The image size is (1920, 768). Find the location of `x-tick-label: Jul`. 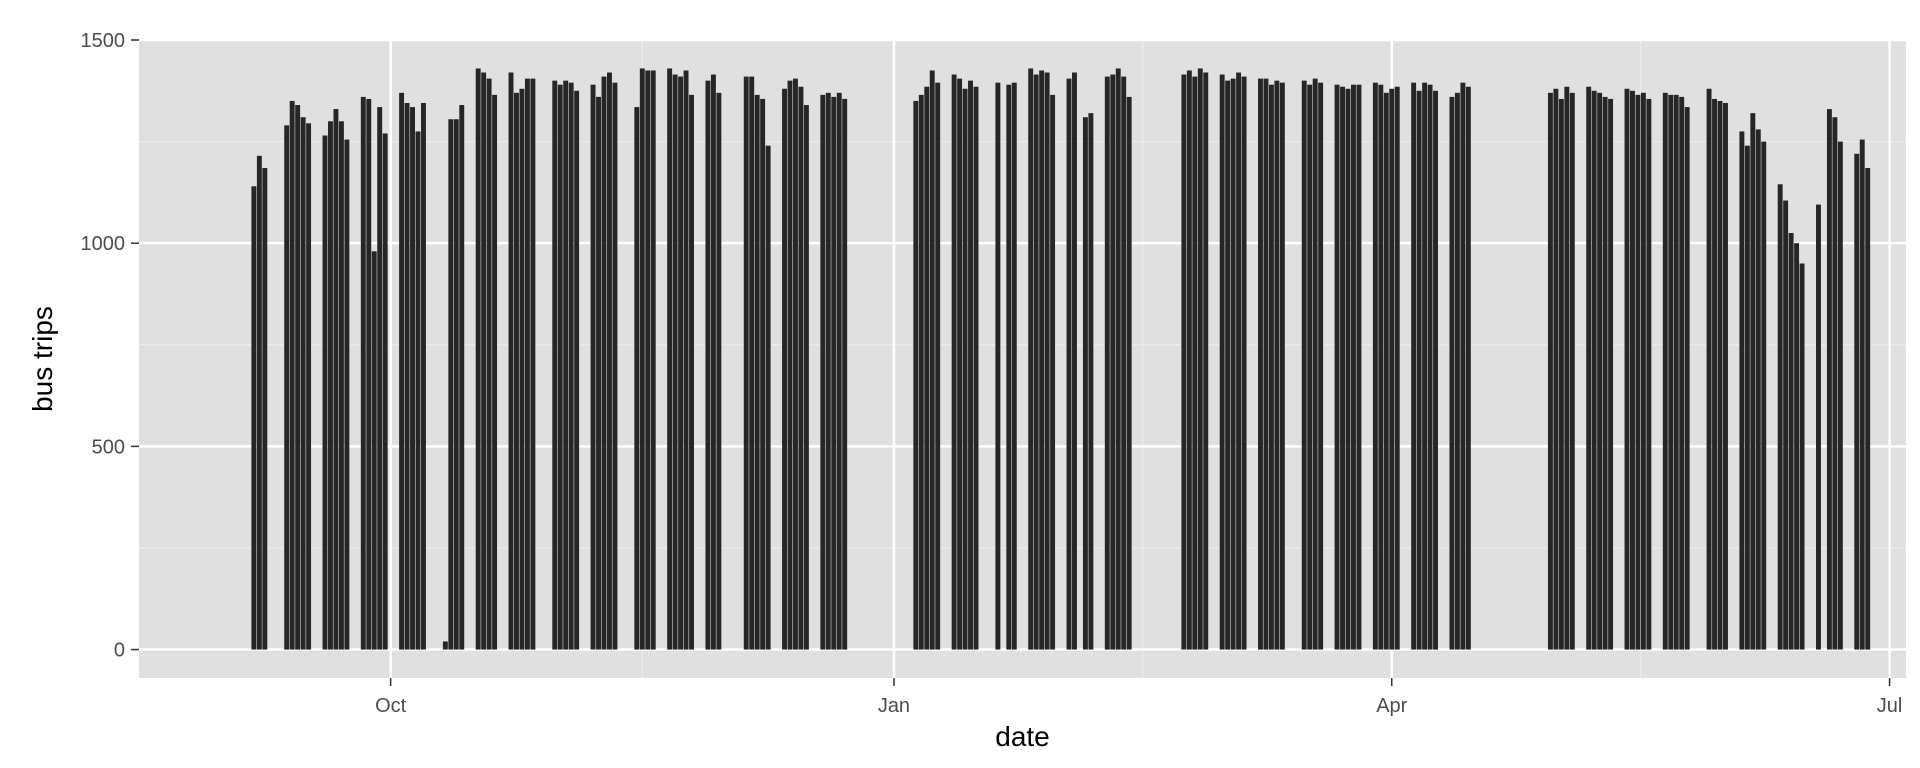

x-tick-label: Jul is located at coordinates (1890, 706).